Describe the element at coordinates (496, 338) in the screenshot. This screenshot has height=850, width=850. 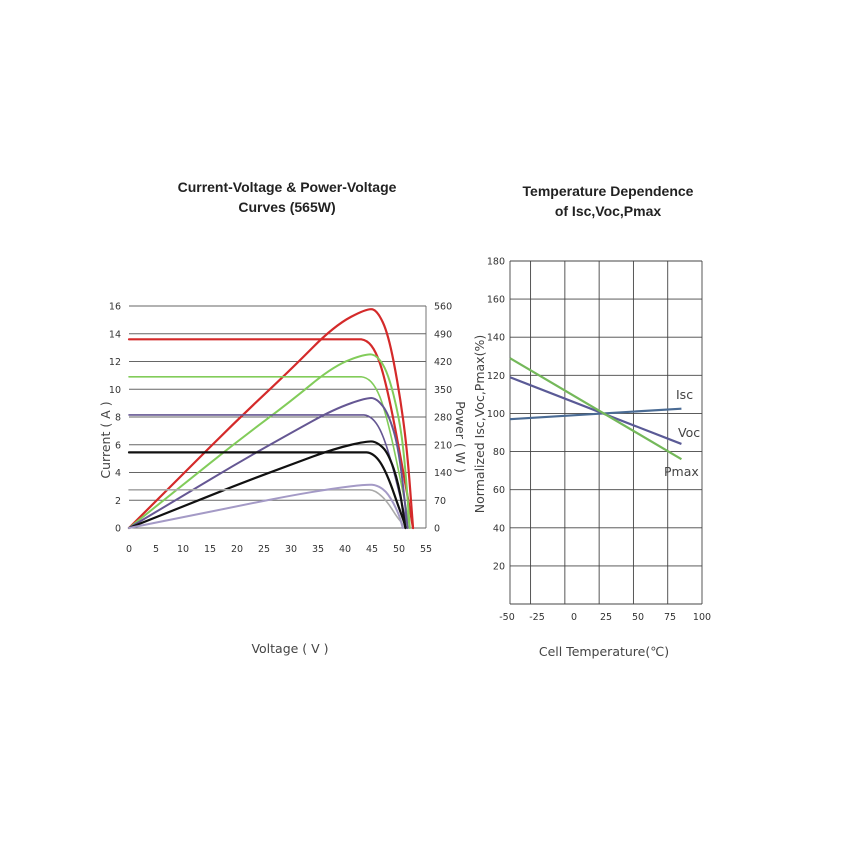
I see `temp-y-tick: 140` at that location.